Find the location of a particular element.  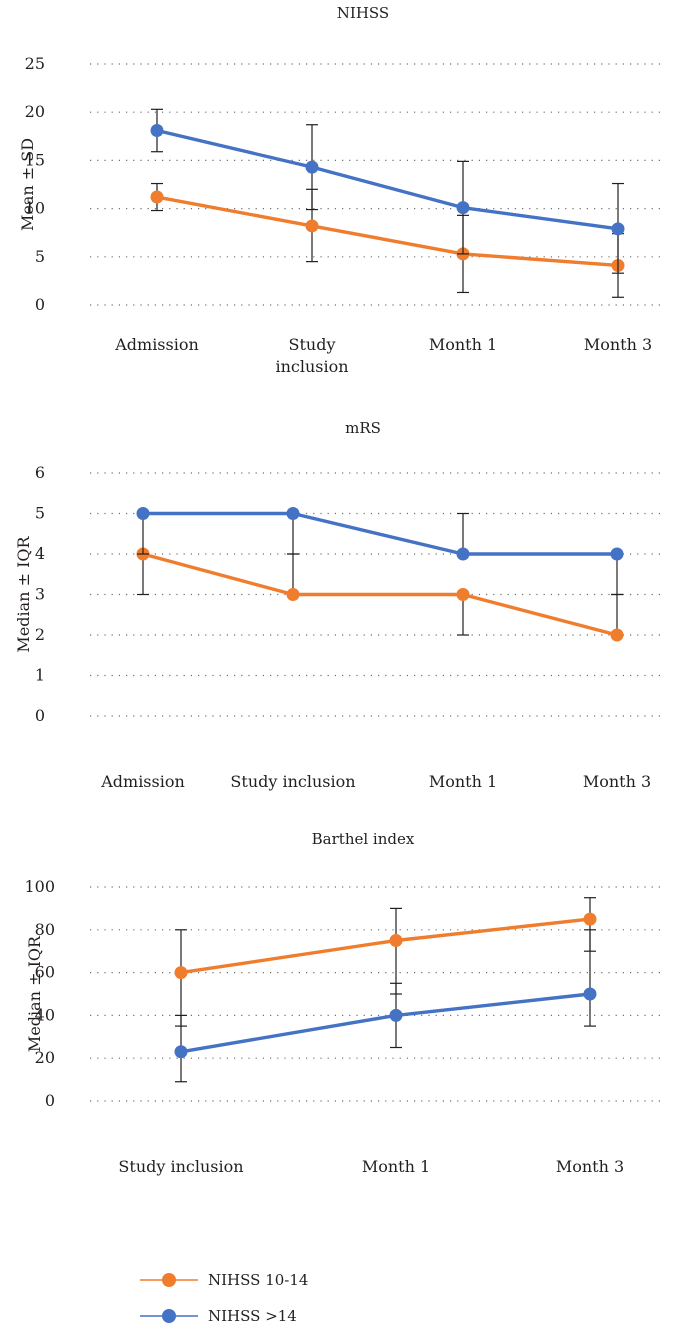

y-tick-label: 3 is located at coordinates (40, 594).